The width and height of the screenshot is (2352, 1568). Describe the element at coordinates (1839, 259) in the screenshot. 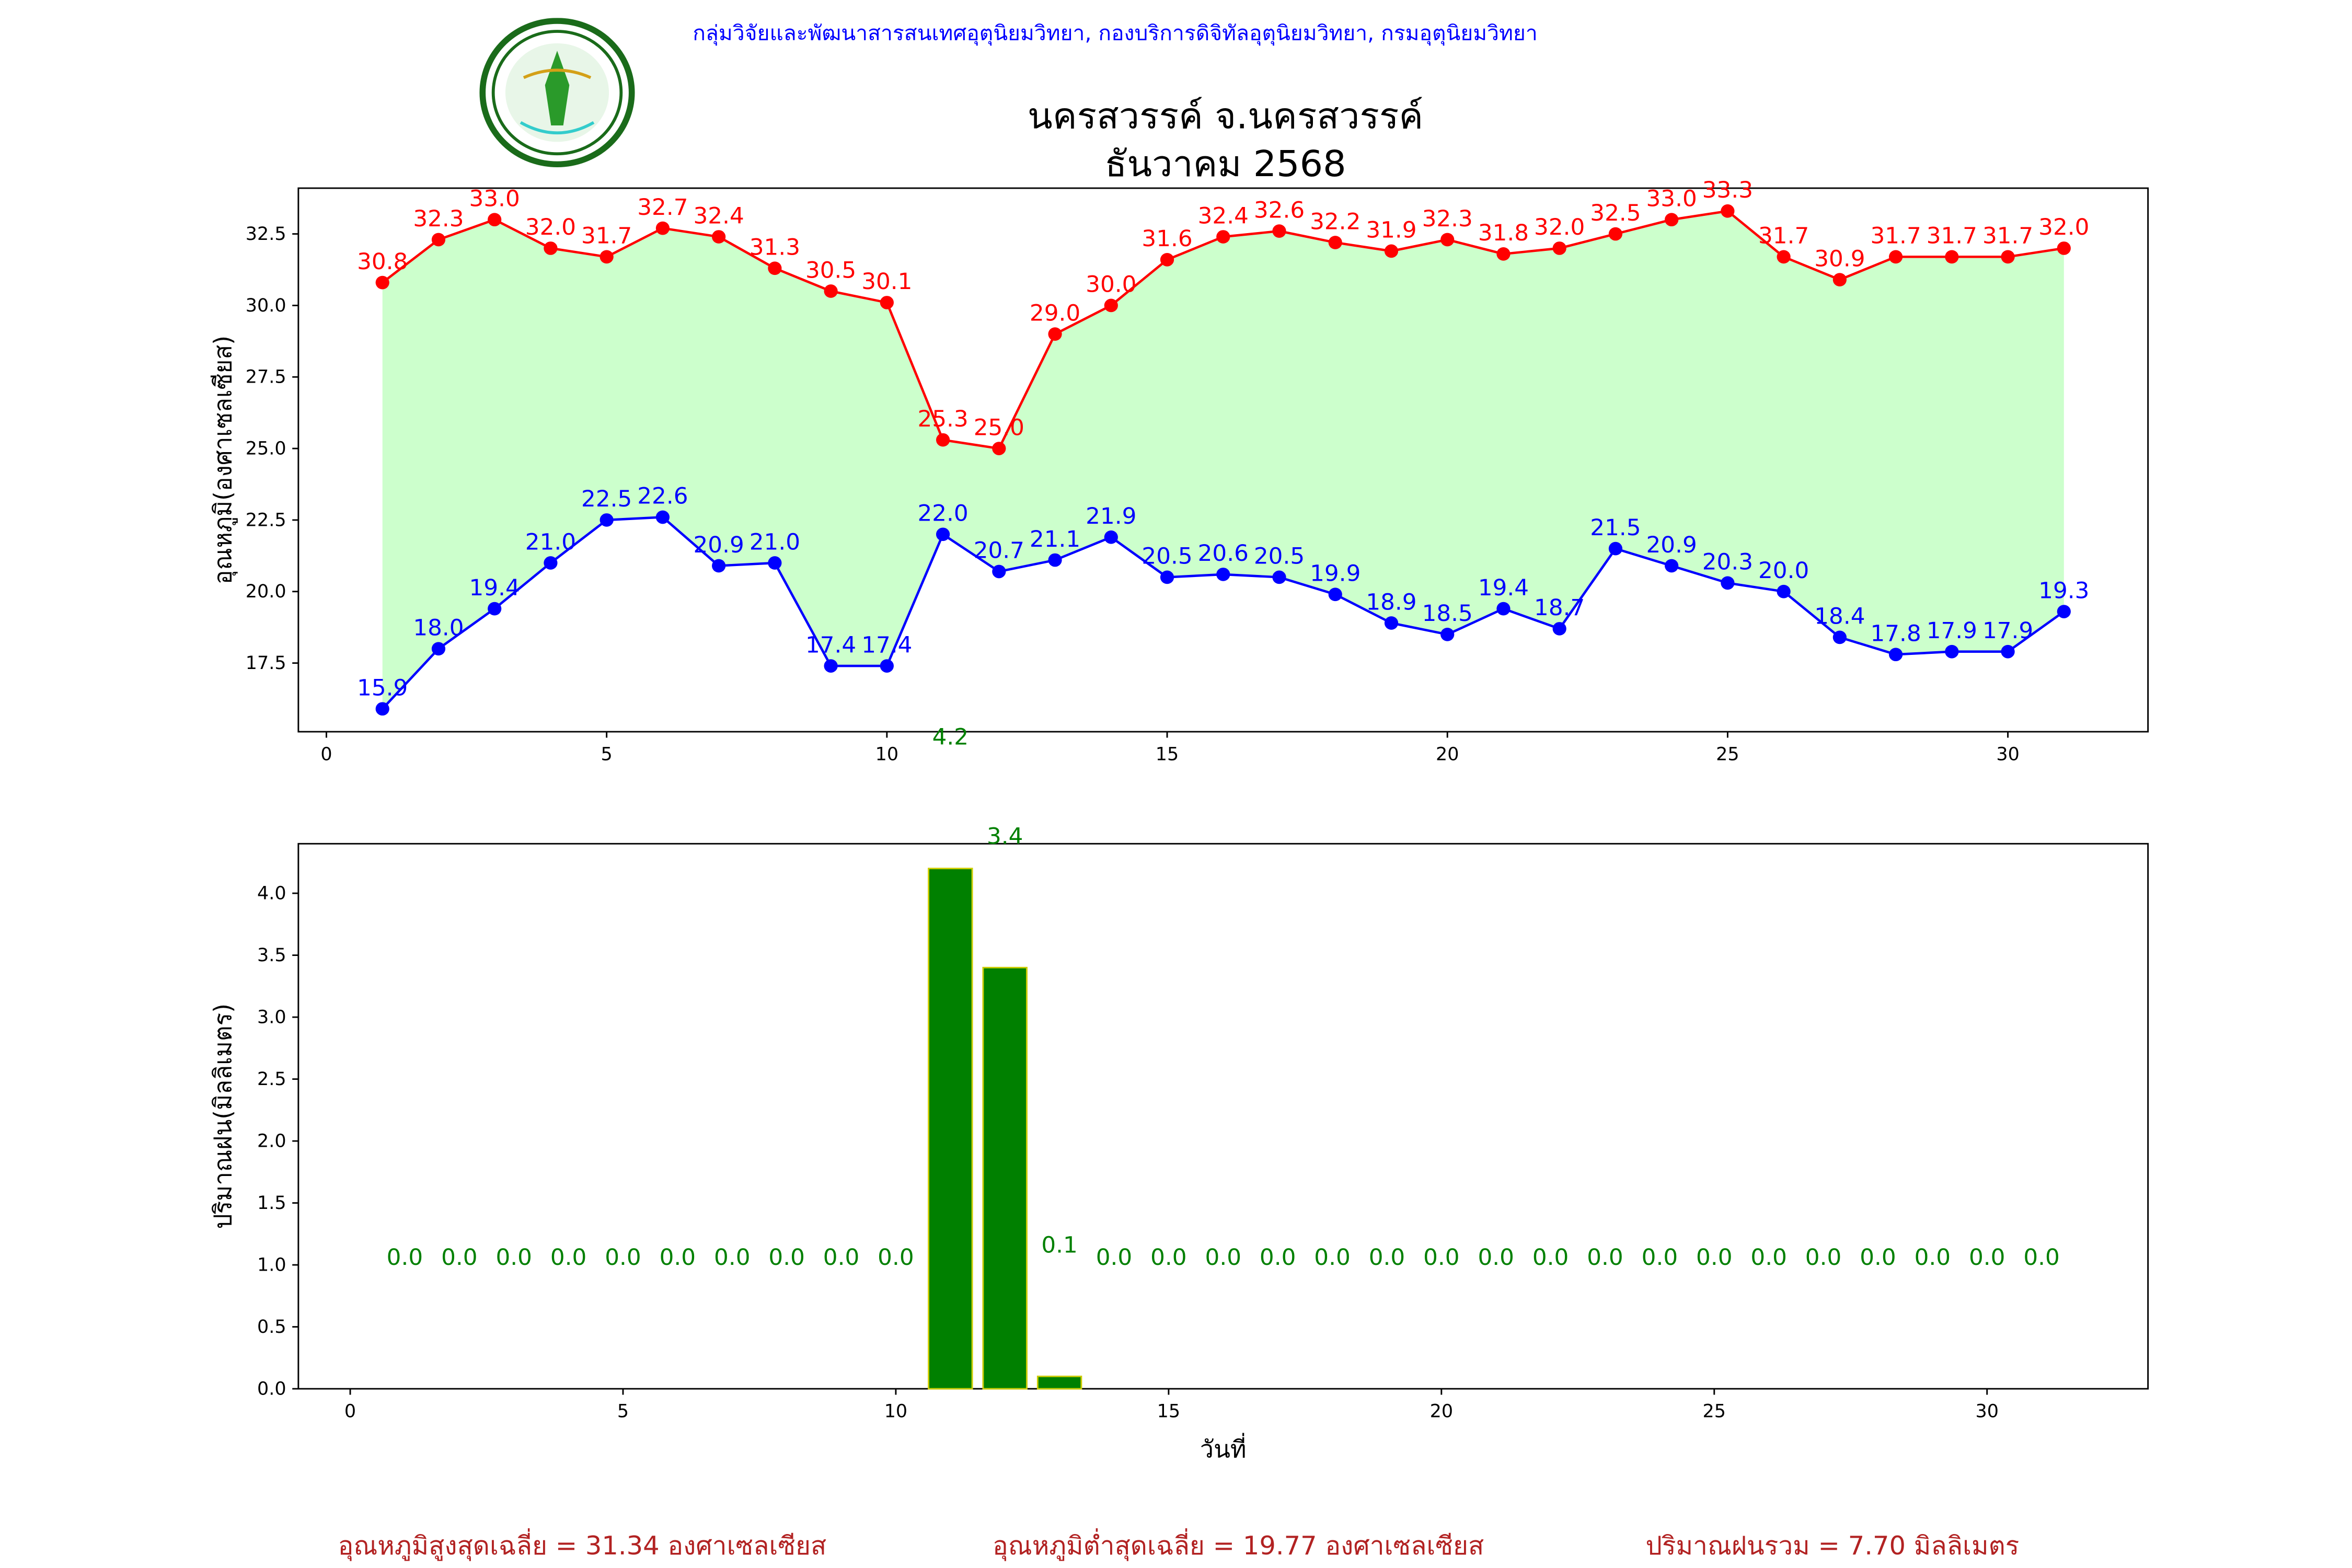

I see `high-temp-label: 30.9` at that location.